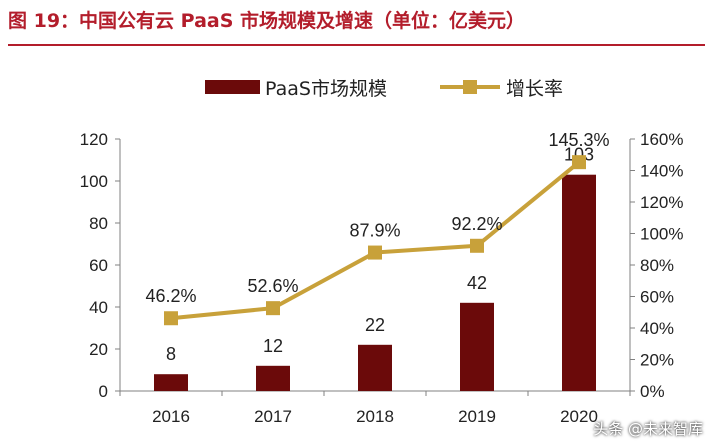  I want to click on y-right-tick-label: 160%, so click(661, 139).